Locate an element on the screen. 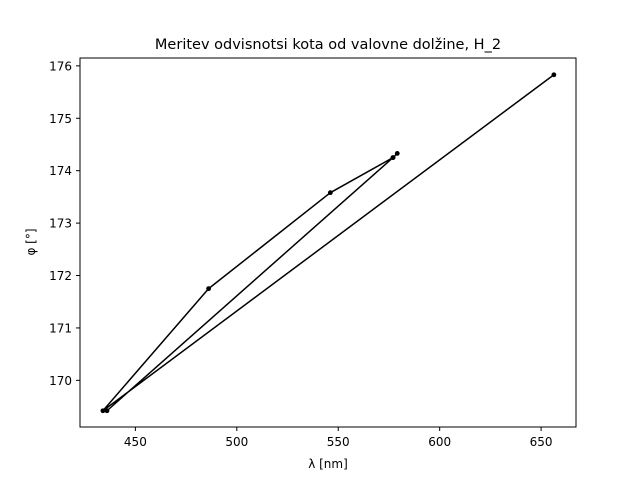 This screenshot has height=480, width=640. x-tick-label-3: 600 is located at coordinates (439, 442).